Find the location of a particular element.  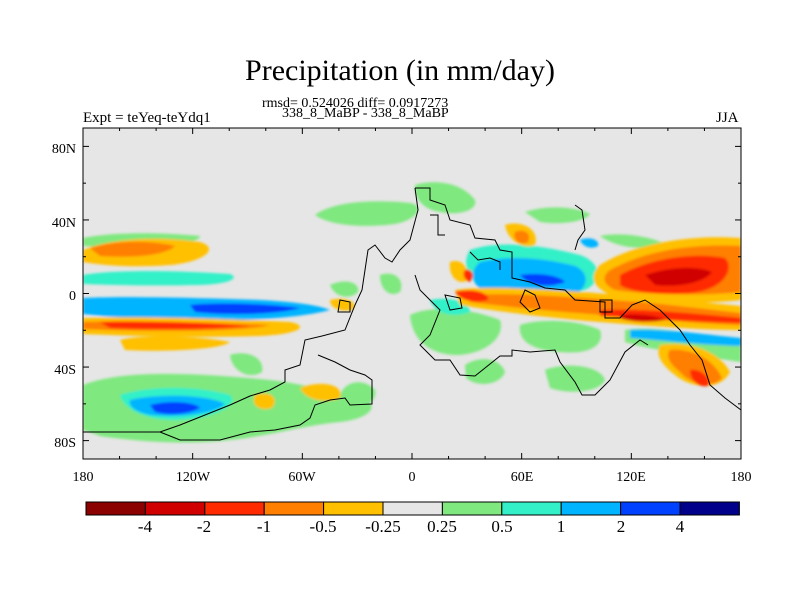

lat-label-eq: 0 is located at coordinates (72, 296).